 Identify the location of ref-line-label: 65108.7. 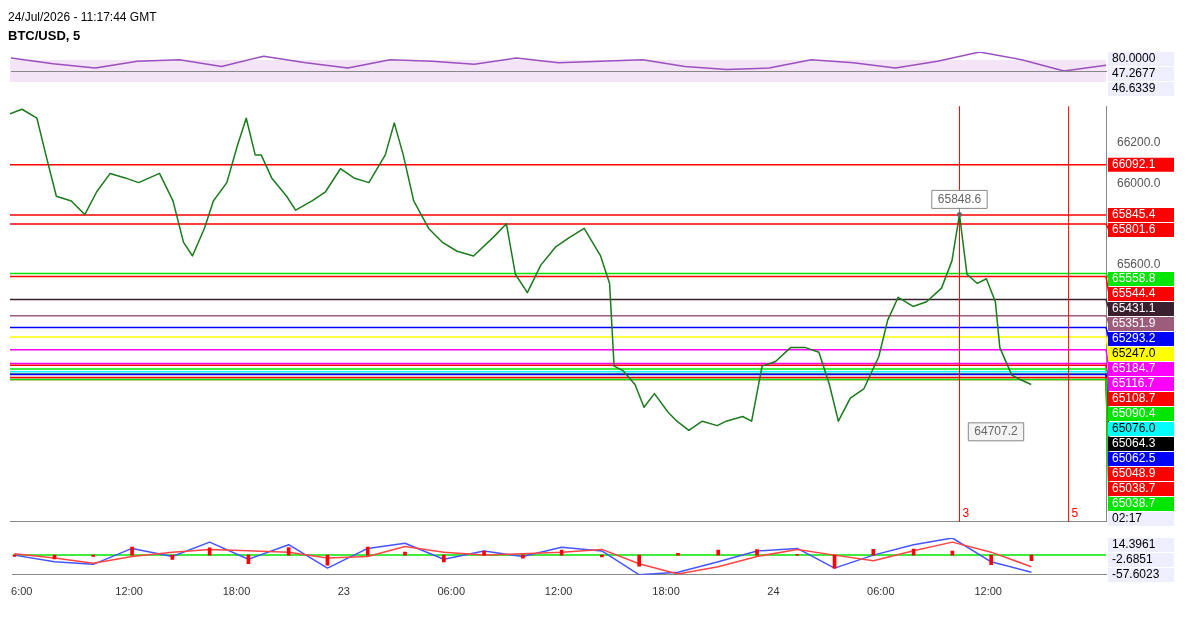
(1134, 398).